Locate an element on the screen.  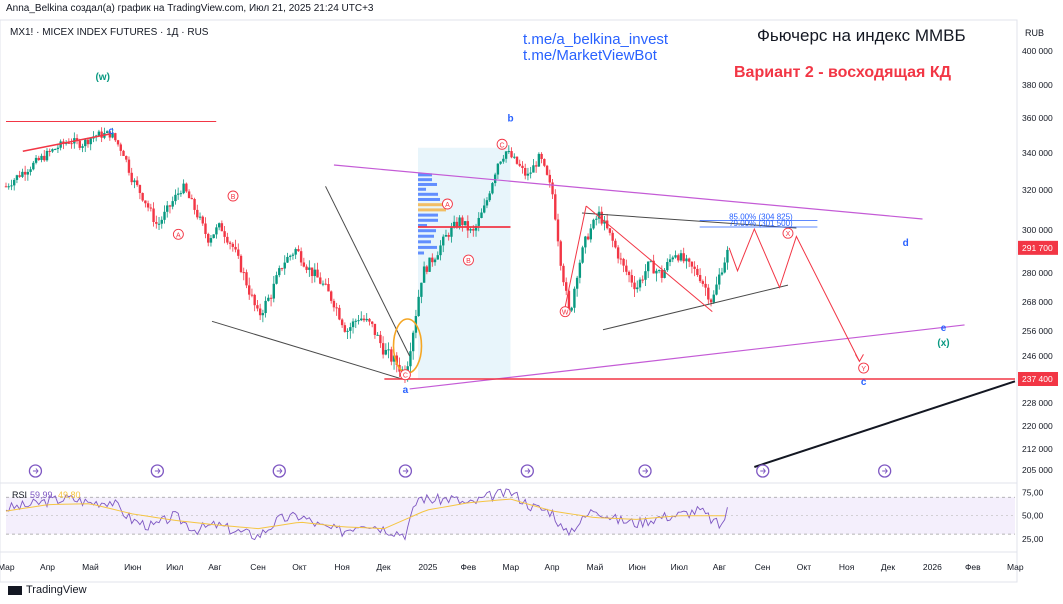
wave-label-text: X is located at coordinates (788, 234).